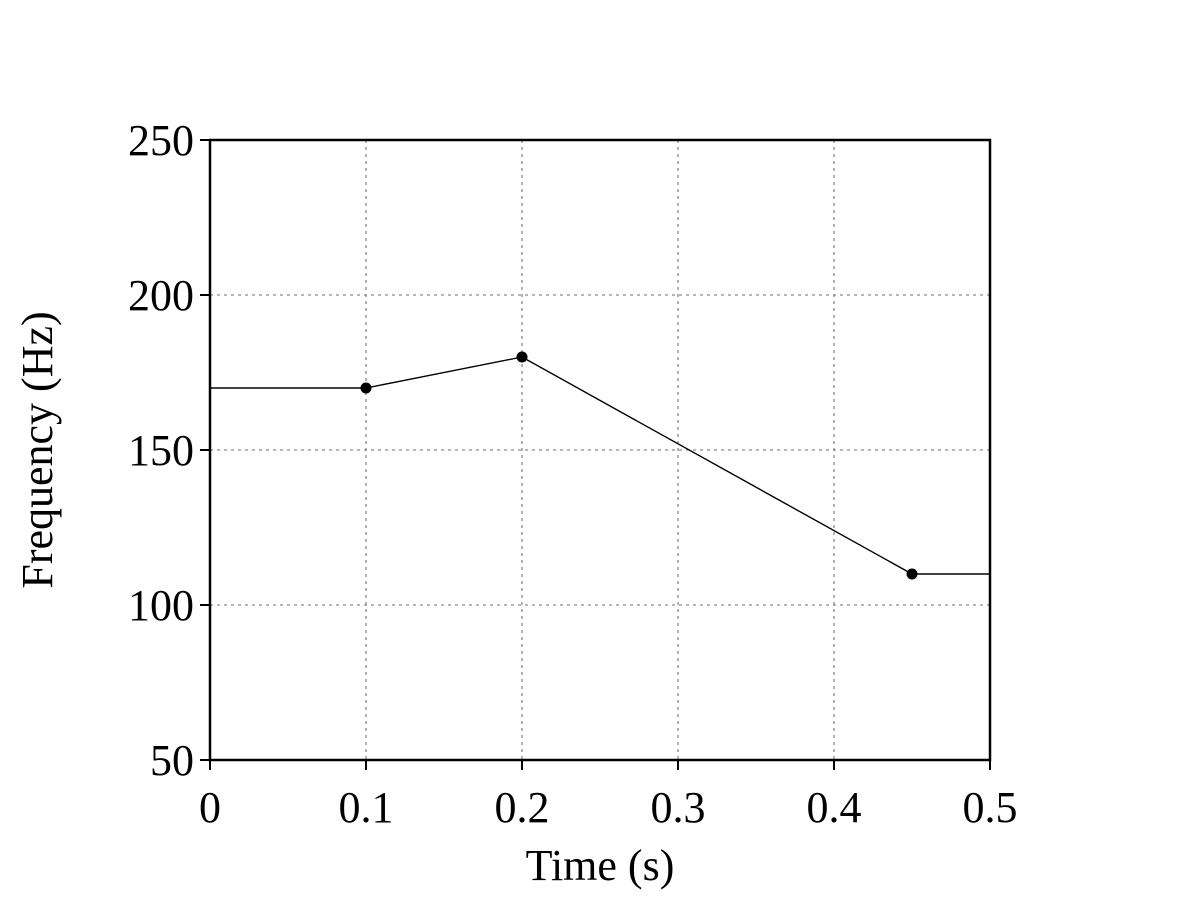 This screenshot has width=1200, height=900. Describe the element at coordinates (678, 807) in the screenshot. I see `x-tick-label: 0.3` at that location.